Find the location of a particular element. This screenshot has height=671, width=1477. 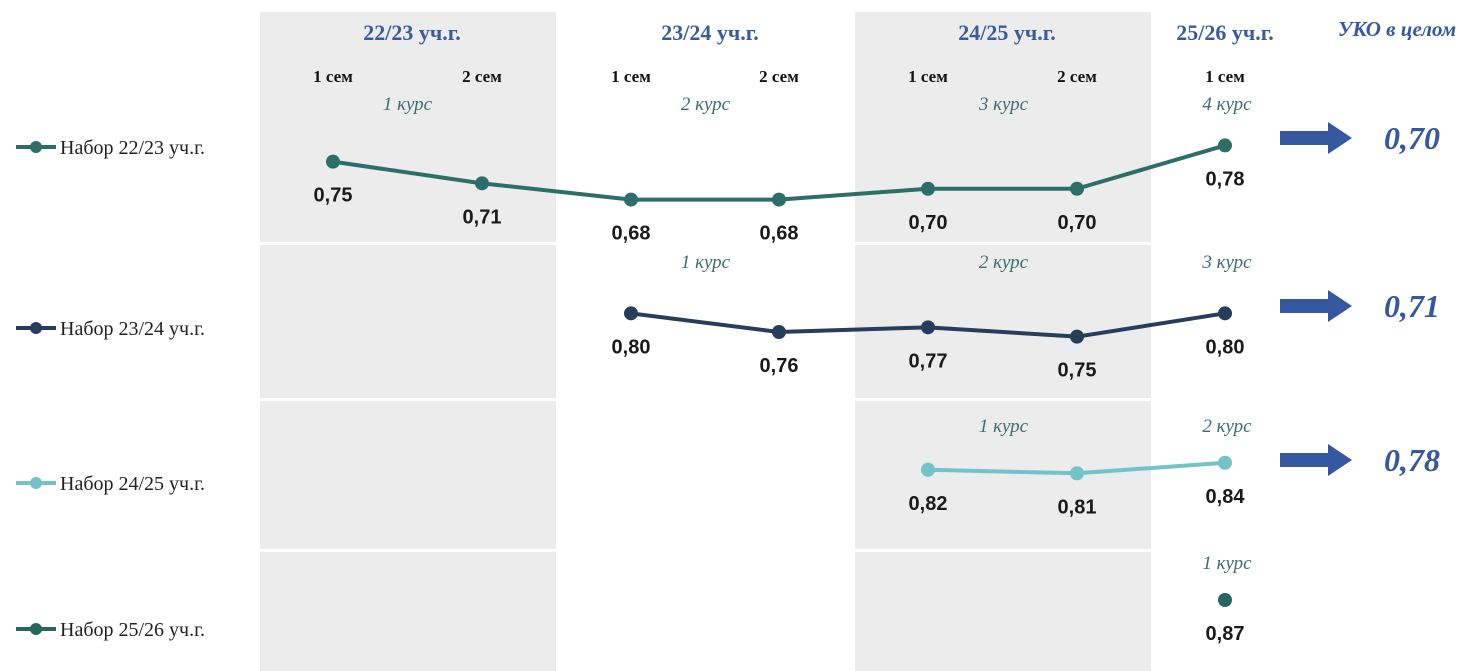

legend-label: Набор 24/25 уч.г. is located at coordinates (132, 484).